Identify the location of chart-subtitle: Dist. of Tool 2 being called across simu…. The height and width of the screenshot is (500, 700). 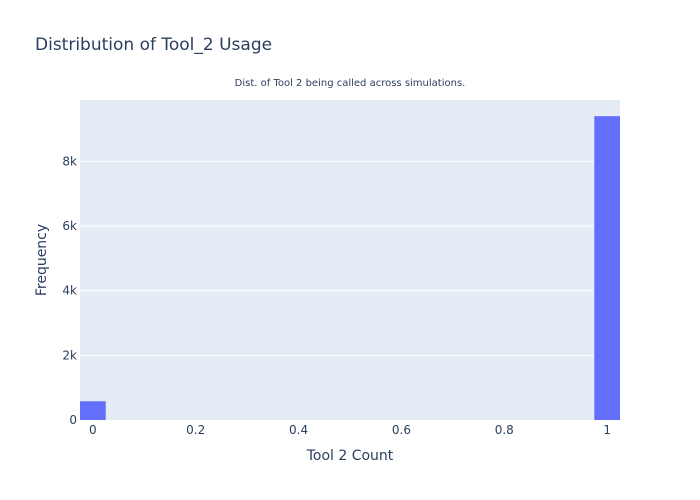
(350, 83).